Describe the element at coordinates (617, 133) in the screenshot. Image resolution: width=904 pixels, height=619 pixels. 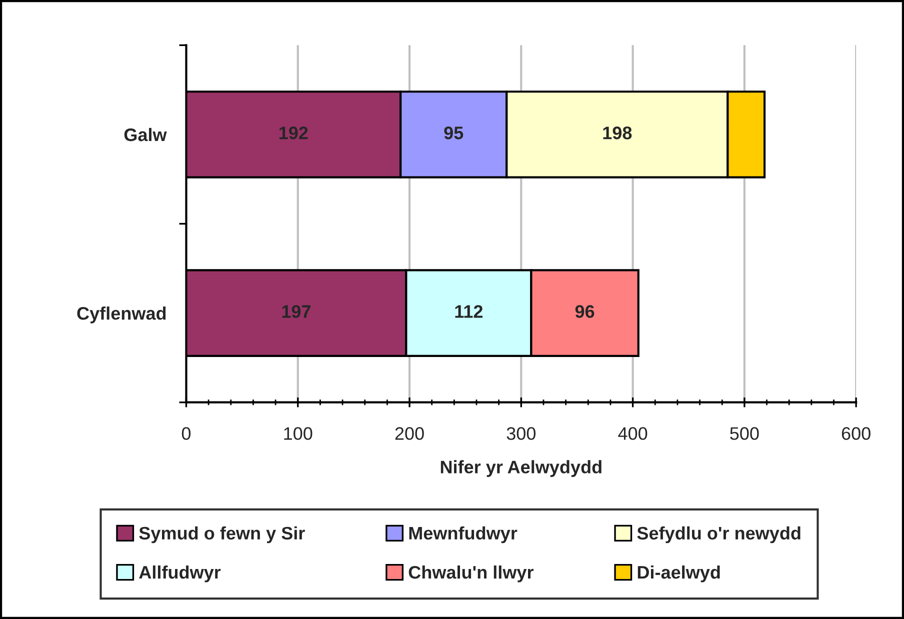
I see `data-label: 198` at that location.